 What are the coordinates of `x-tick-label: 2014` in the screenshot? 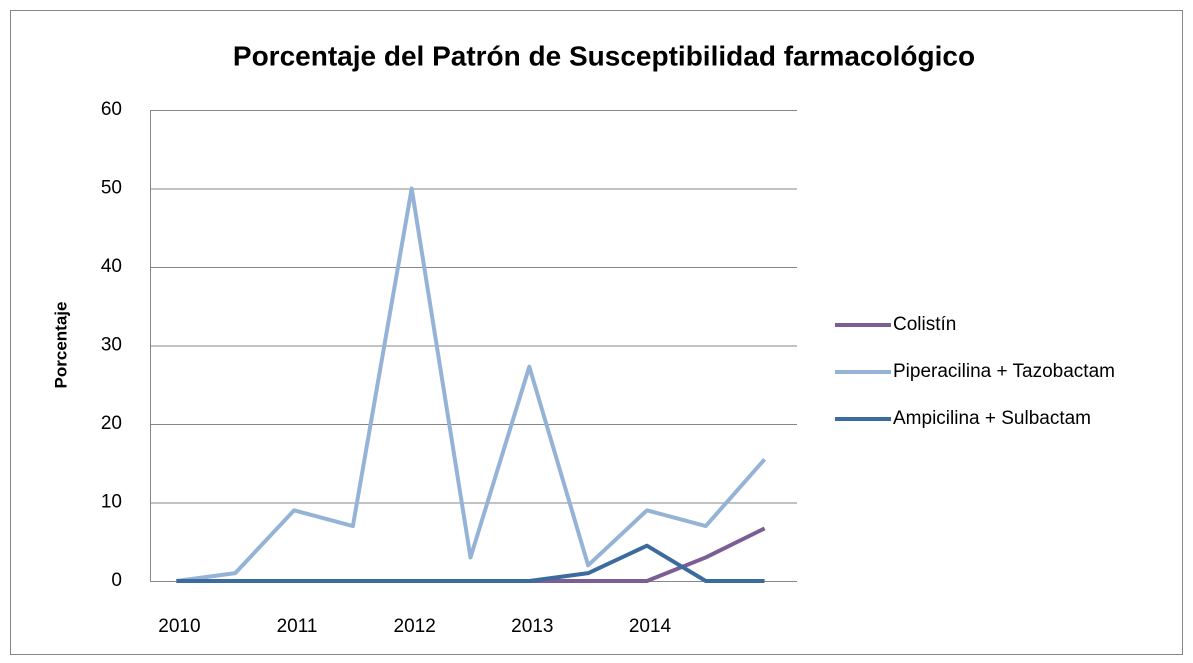 It's located at (650, 626).